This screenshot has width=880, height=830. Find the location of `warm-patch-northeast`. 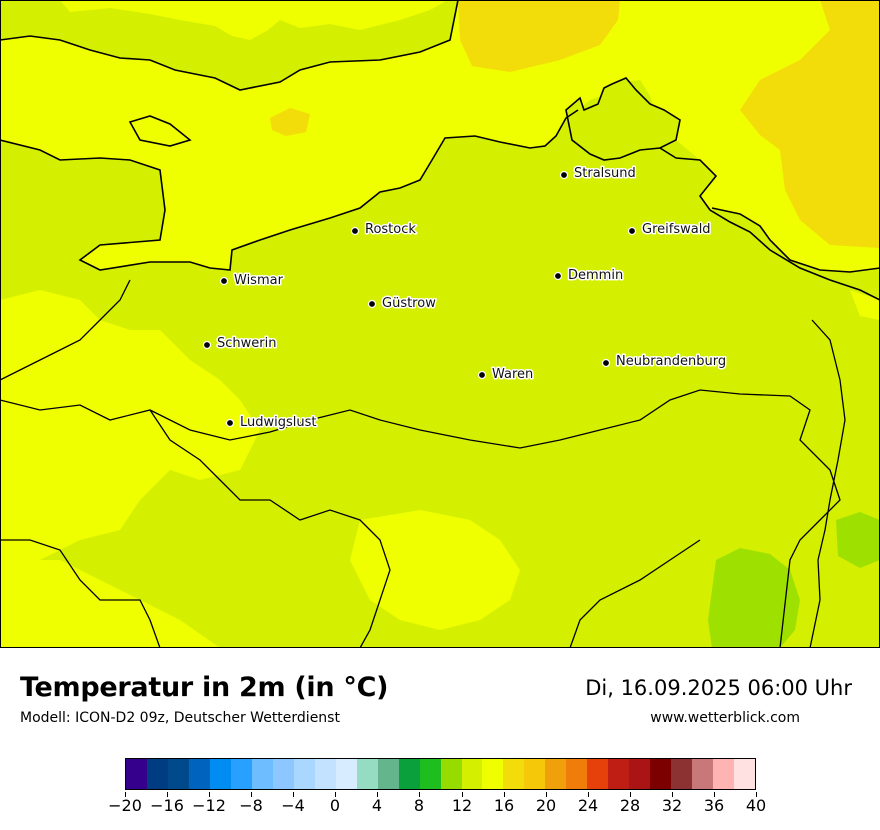

warm-patch-northeast is located at coordinates (760, 124).